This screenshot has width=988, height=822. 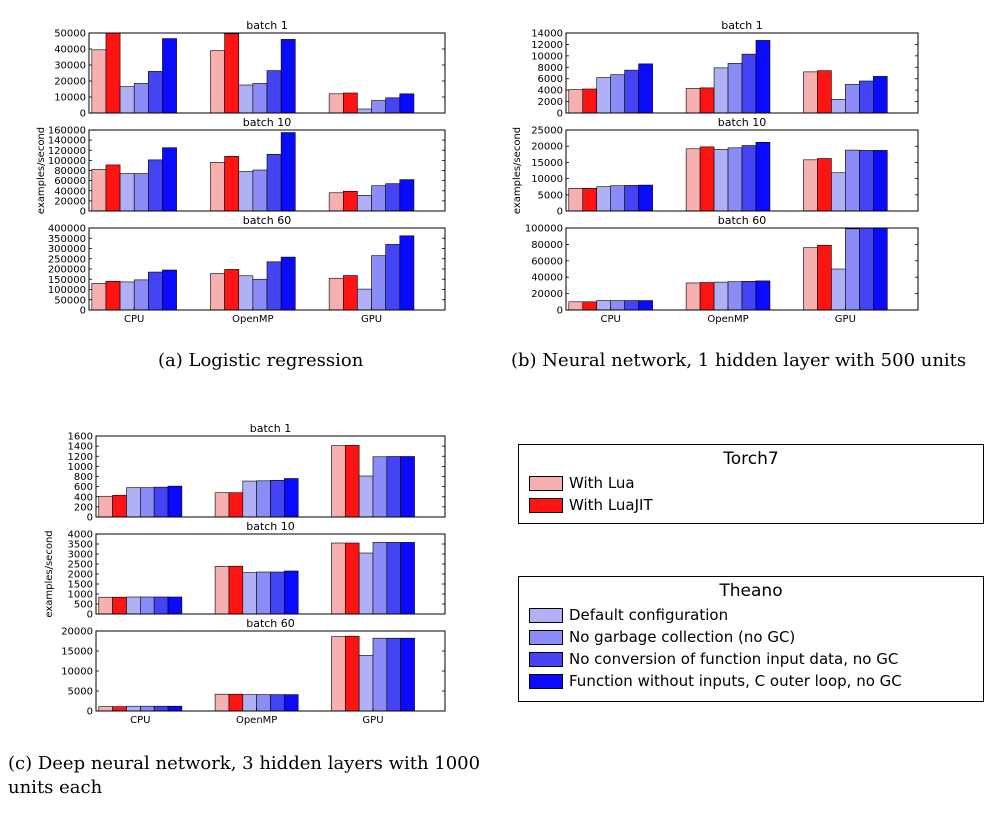 I want to click on y-tick-label: 14000, so click(x=547, y=34).